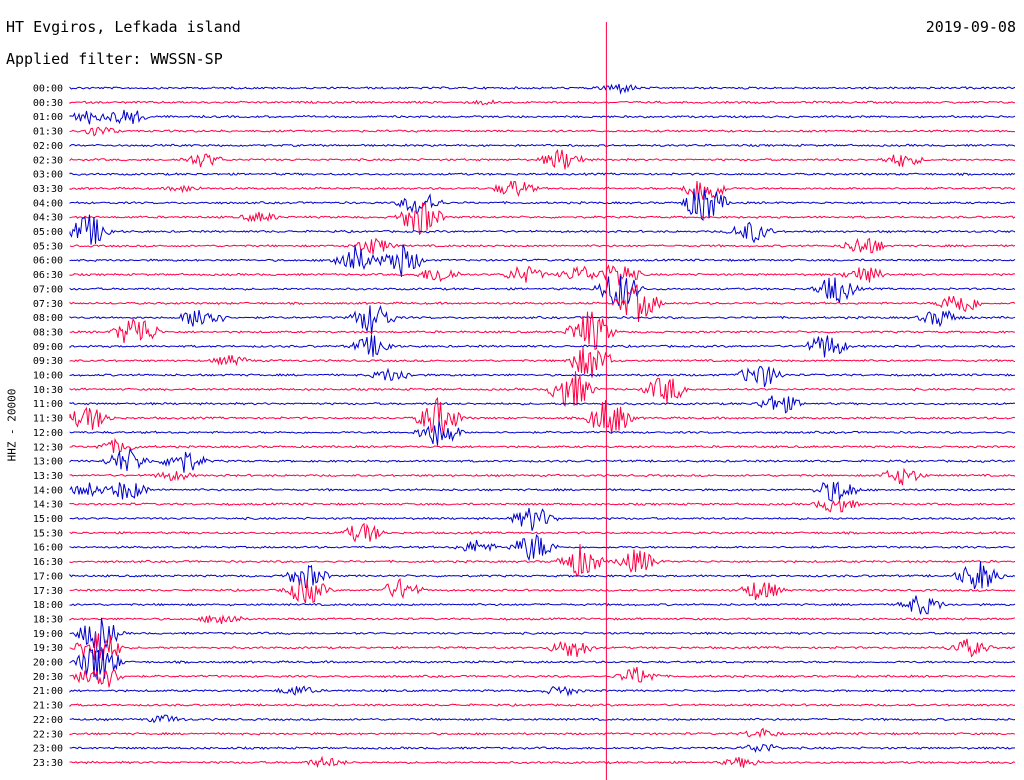 The width and height of the screenshot is (1024, 780). I want to click on time-label: 21:00, so click(48, 691).